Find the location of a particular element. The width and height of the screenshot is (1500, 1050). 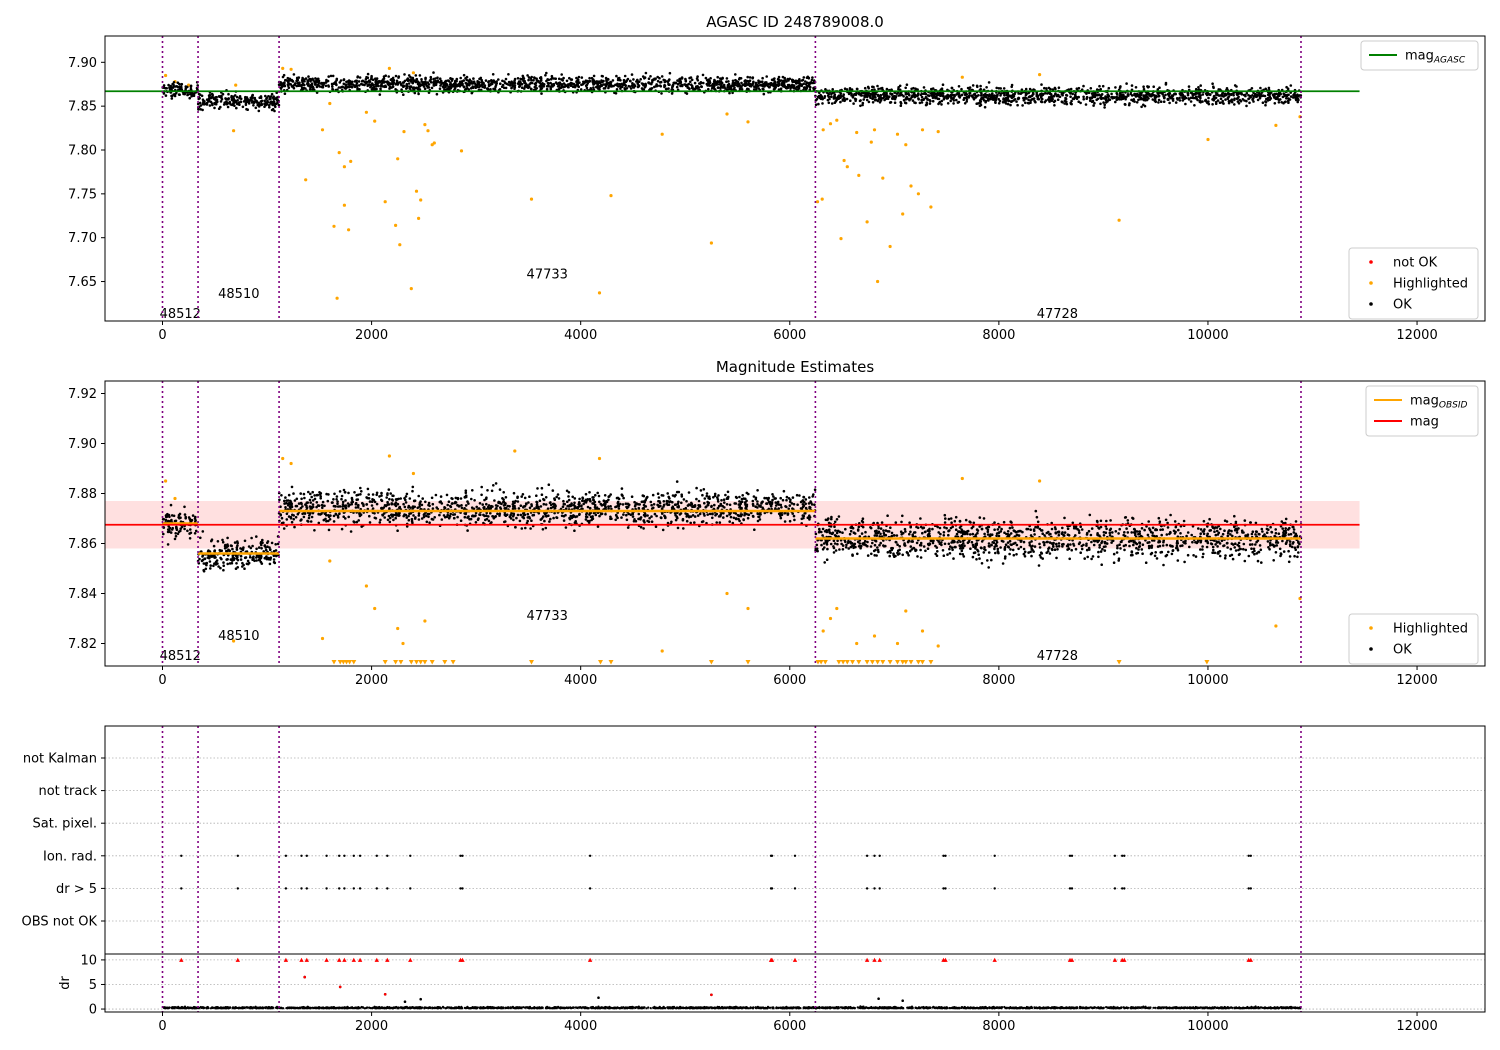

magnitude-obsid-label: 47733 is located at coordinates (547, 616).